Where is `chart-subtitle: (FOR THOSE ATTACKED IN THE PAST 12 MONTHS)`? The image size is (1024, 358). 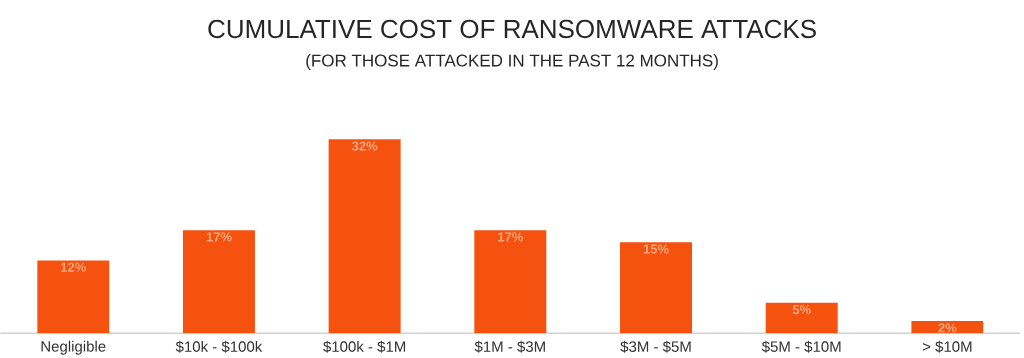
chart-subtitle: (FOR THOSE ATTACKED IN THE PAST 12 MONTHS) is located at coordinates (512, 62).